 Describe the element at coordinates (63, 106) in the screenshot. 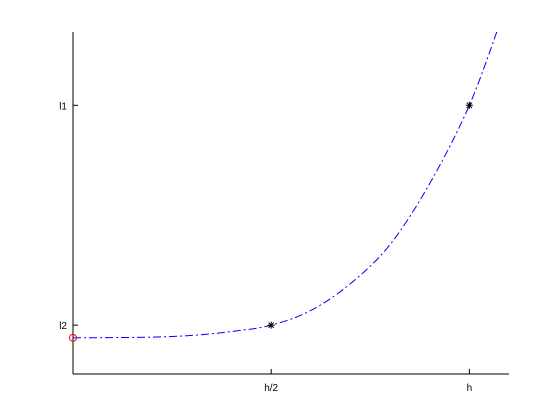

I see `y-tick-label: l1` at that location.